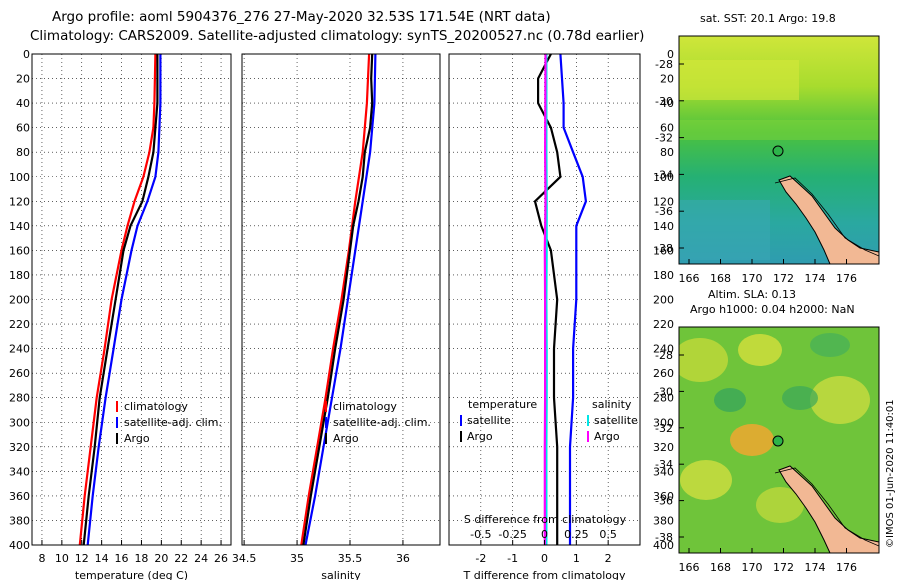  What do you see at coordinates (122, 558) in the screenshot?
I see `x-tick-label: 16` at bounding box center [122, 558].